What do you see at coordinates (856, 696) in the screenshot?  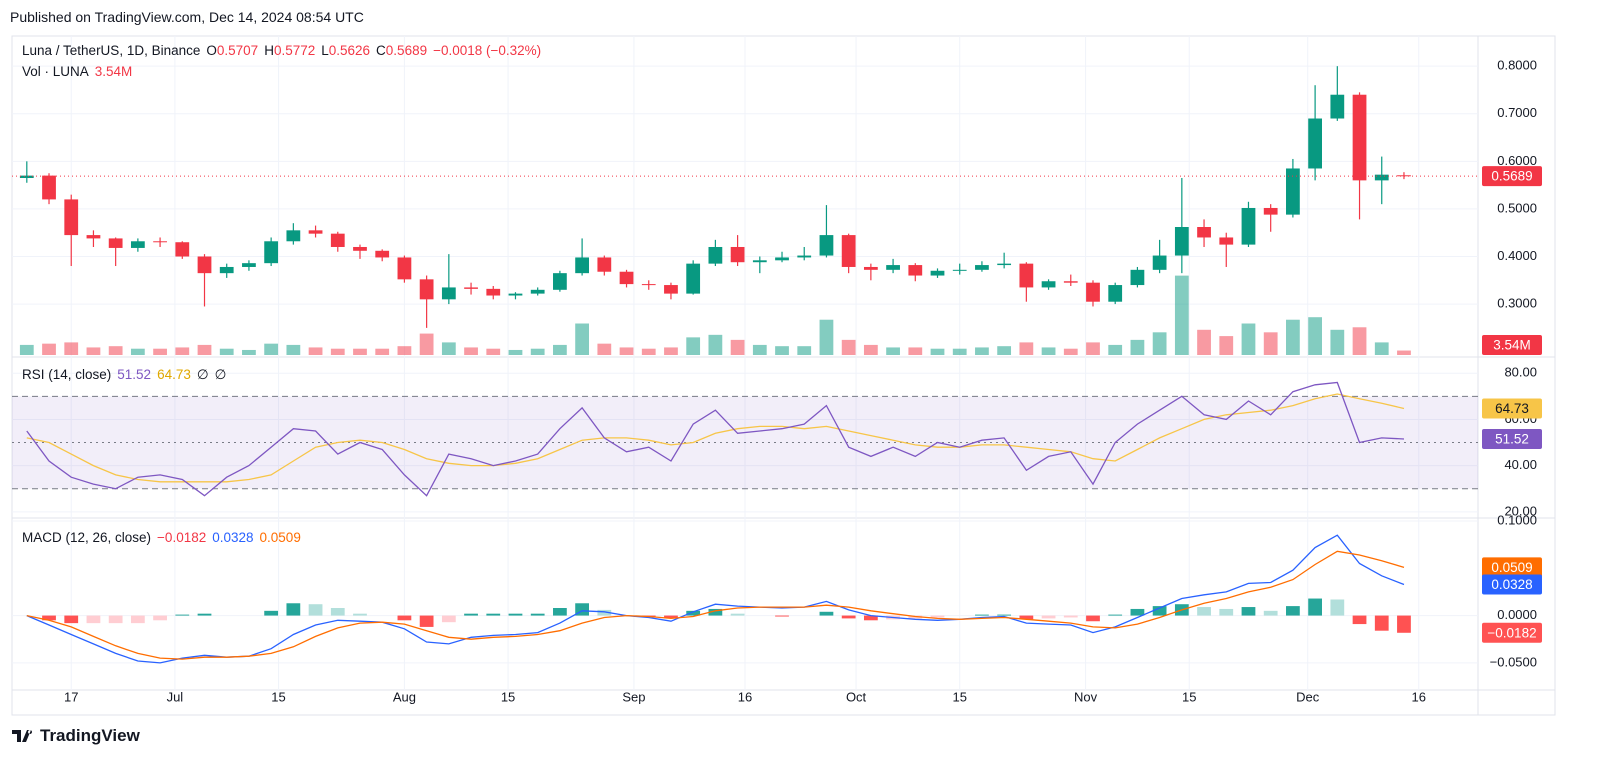 I see `x-tick-label: Oct` at bounding box center [856, 696].